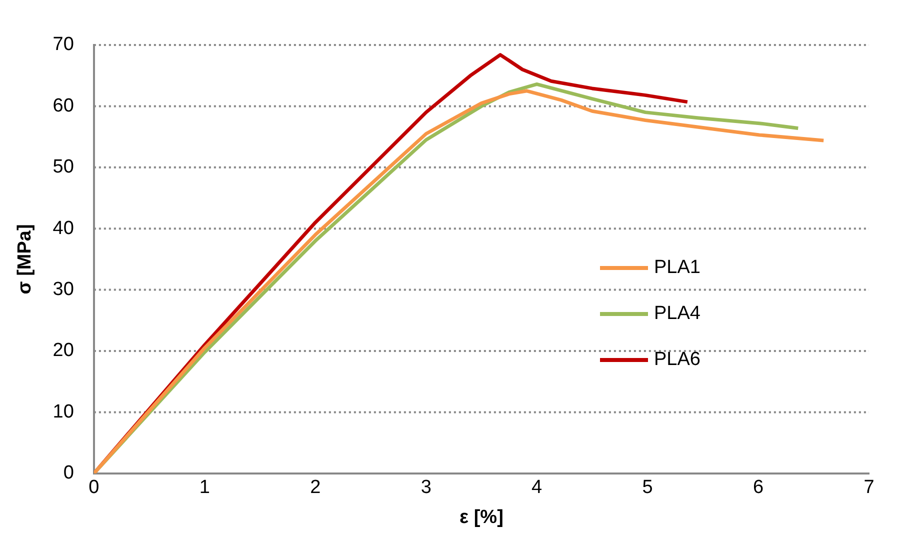 Image resolution: width=899 pixels, height=543 pixels. What do you see at coordinates (758, 487) in the screenshot?
I see `x-tick-label: 6` at bounding box center [758, 487].